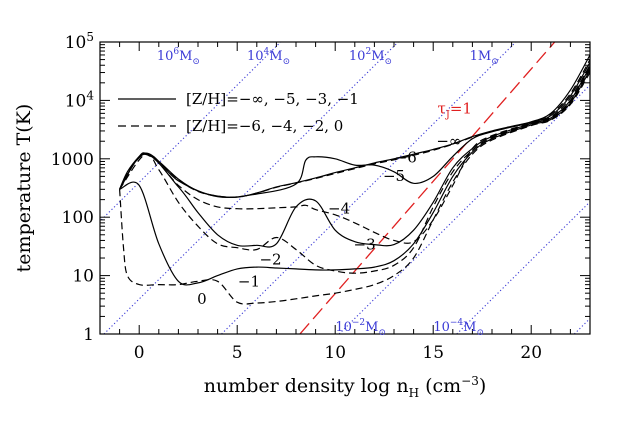 The width and height of the screenshot is (644, 424). What do you see at coordinates (474, 56) in the screenshot?
I see `jeans-mass-base: 1` at bounding box center [474, 56].